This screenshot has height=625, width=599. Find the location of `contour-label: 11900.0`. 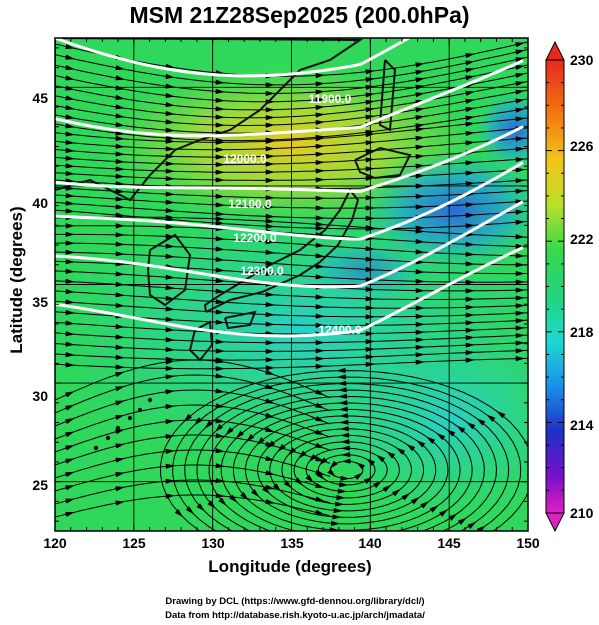

contour-label: 11900.0 is located at coordinates (330, 99).